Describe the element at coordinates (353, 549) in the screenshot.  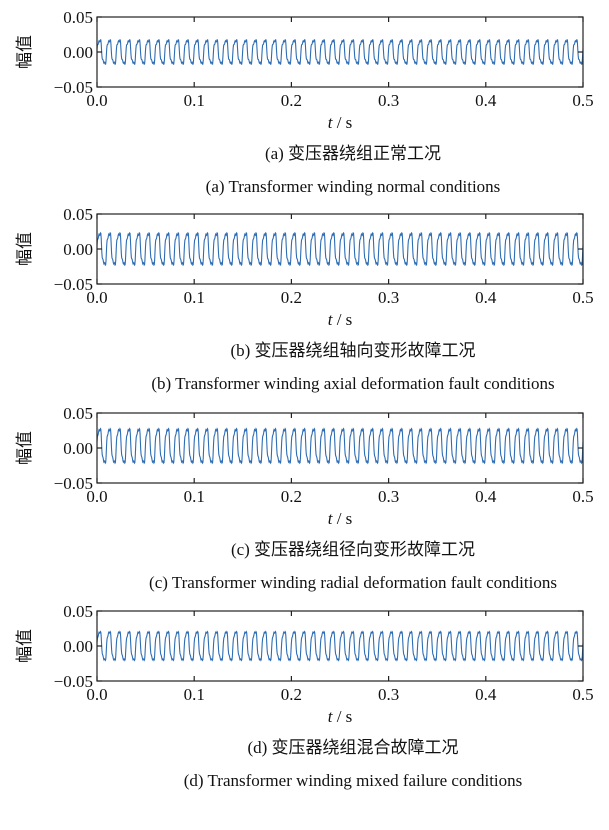
I see `caption-cn: (c) 变压器绕组径向变形故障工况` at that location.